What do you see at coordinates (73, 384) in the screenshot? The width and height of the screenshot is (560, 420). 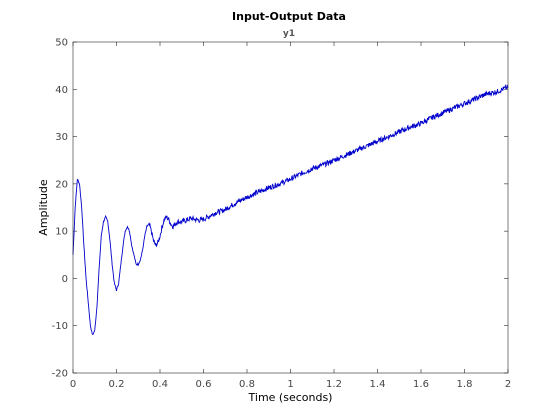 I see `x-tick-label: 0` at bounding box center [73, 384].